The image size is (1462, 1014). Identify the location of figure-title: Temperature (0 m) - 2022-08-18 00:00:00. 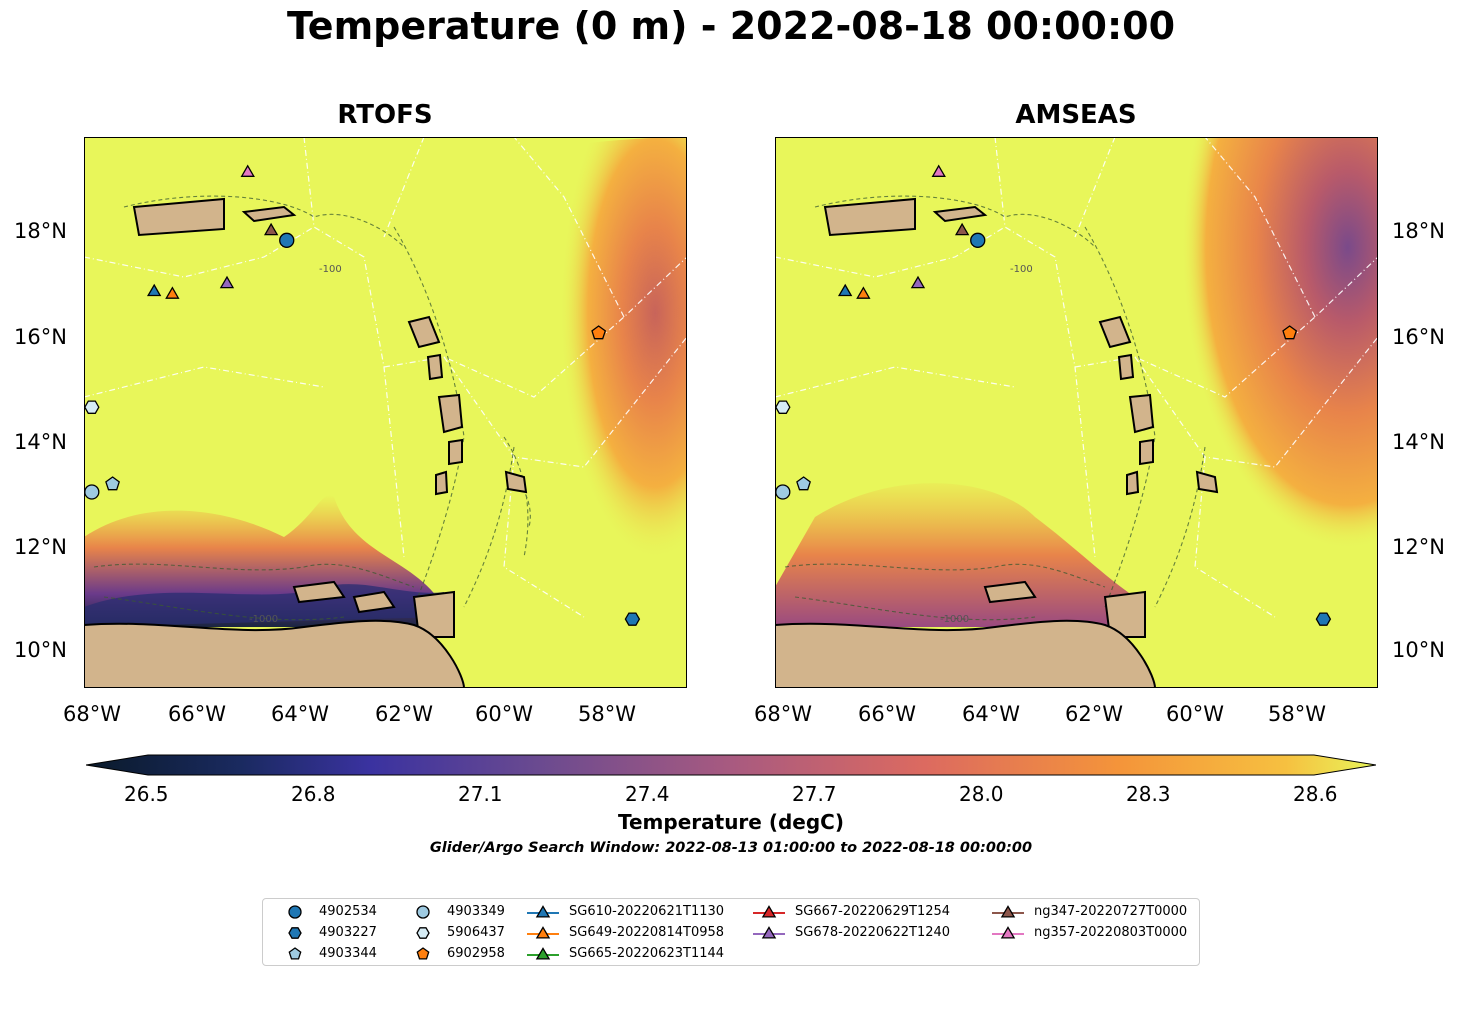
(731, 26).